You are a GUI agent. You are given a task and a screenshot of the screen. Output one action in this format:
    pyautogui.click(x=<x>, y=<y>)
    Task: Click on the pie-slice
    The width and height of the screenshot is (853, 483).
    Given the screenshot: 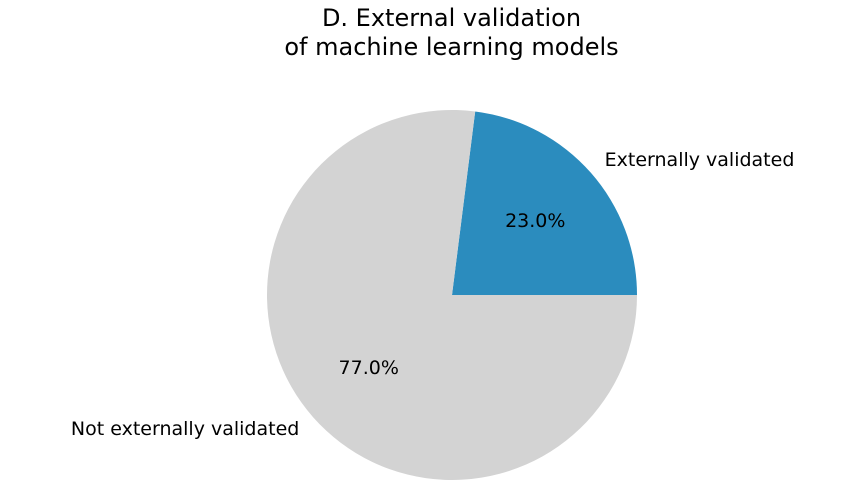 What is the action you would take?
    pyautogui.click(x=544, y=203)
    